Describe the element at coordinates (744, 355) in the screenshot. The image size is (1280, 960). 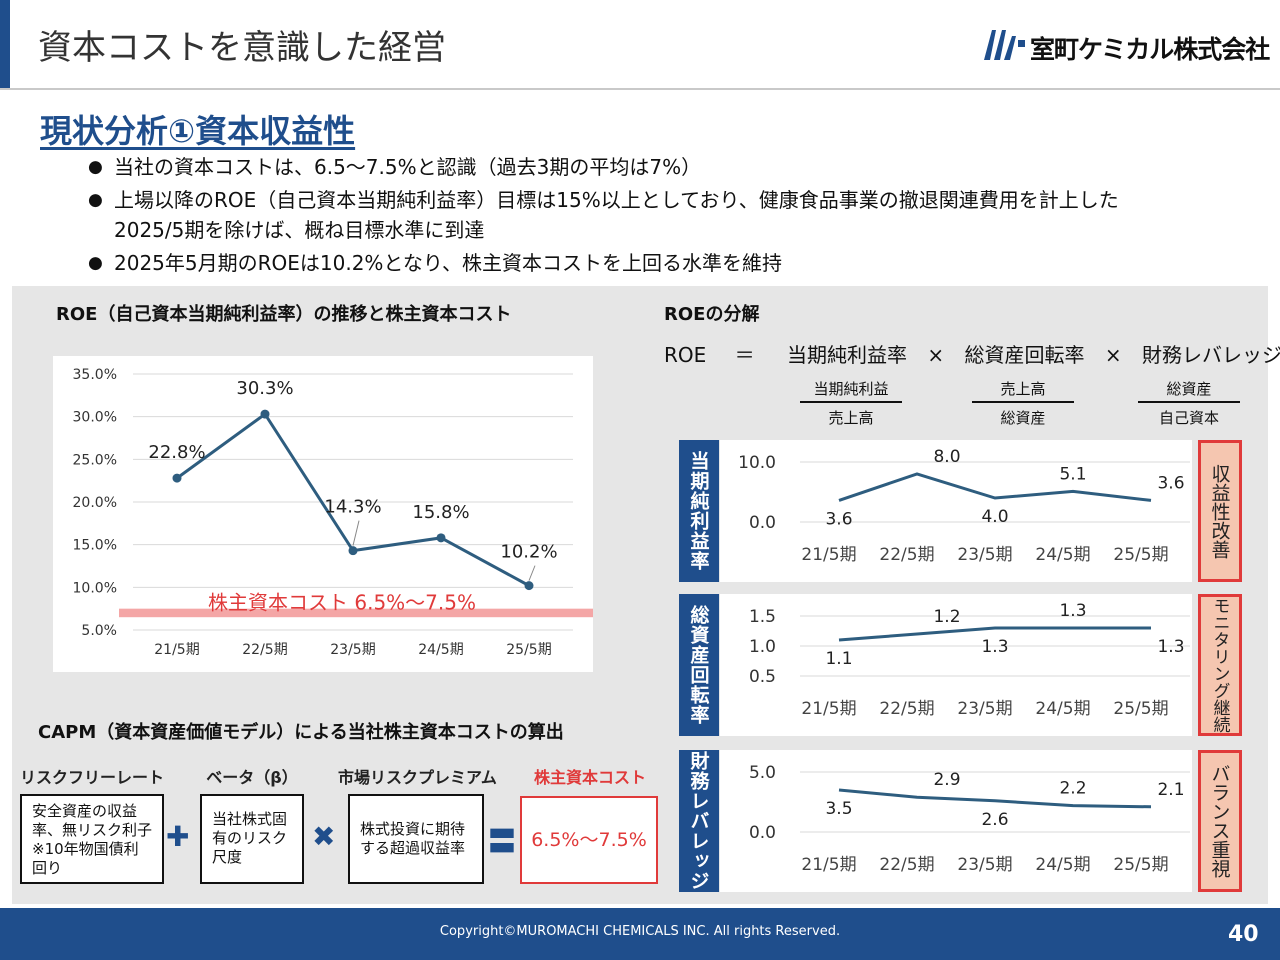
I see `formula-equals: ＝` at that location.